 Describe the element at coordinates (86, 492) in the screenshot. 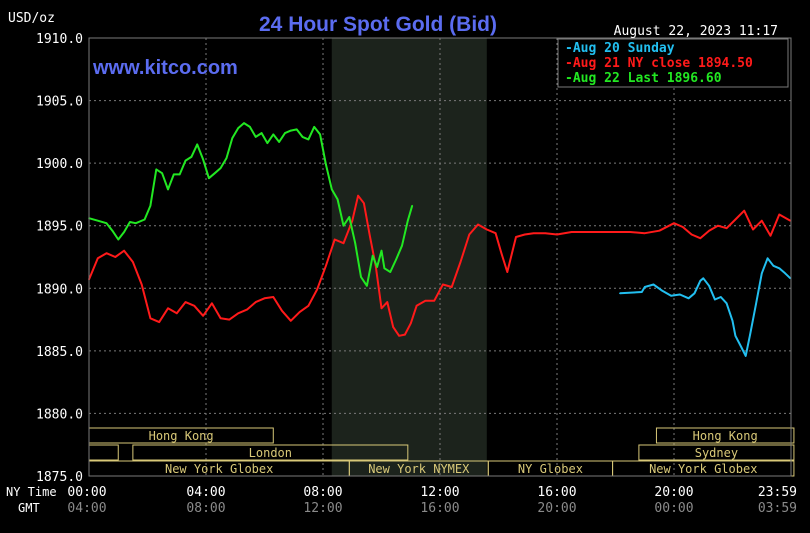

I see `x-tick-label-ny: 00:00` at that location.